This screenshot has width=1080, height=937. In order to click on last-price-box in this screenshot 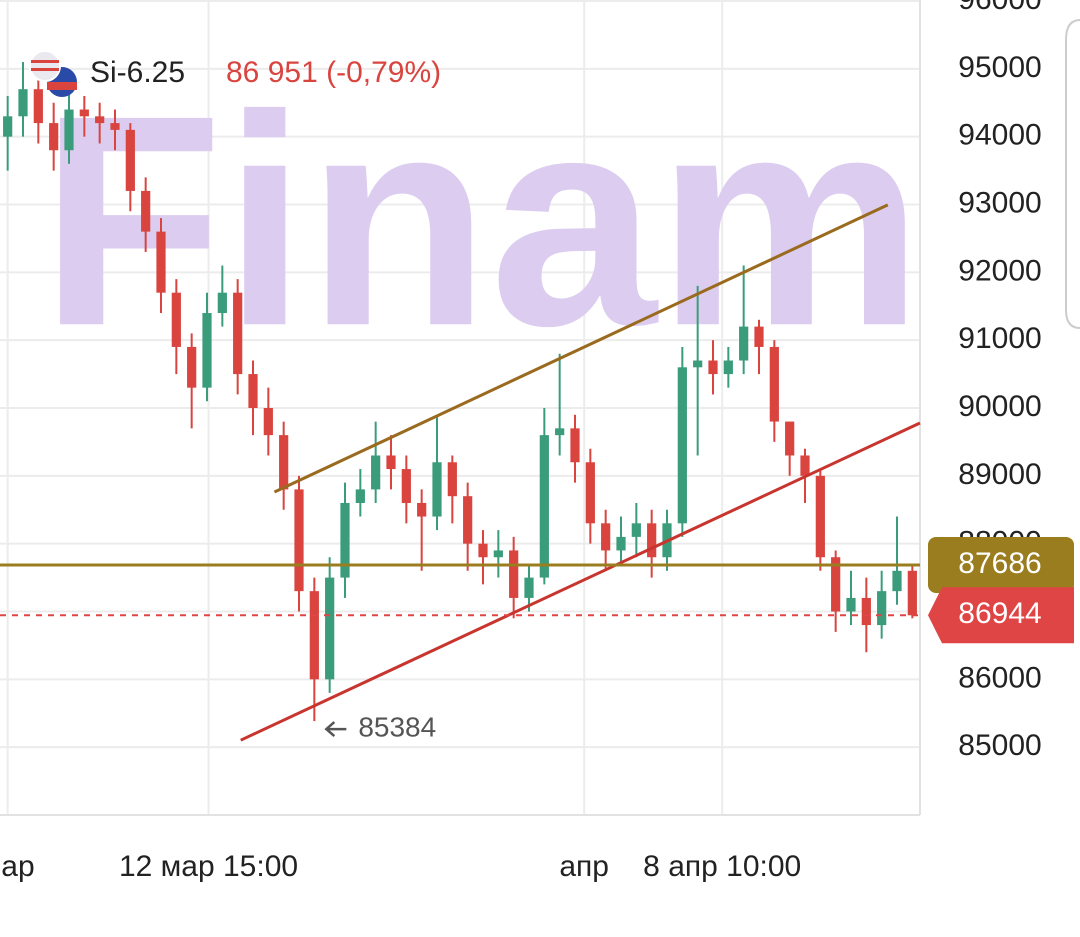, I will do `click(1001, 615)`.